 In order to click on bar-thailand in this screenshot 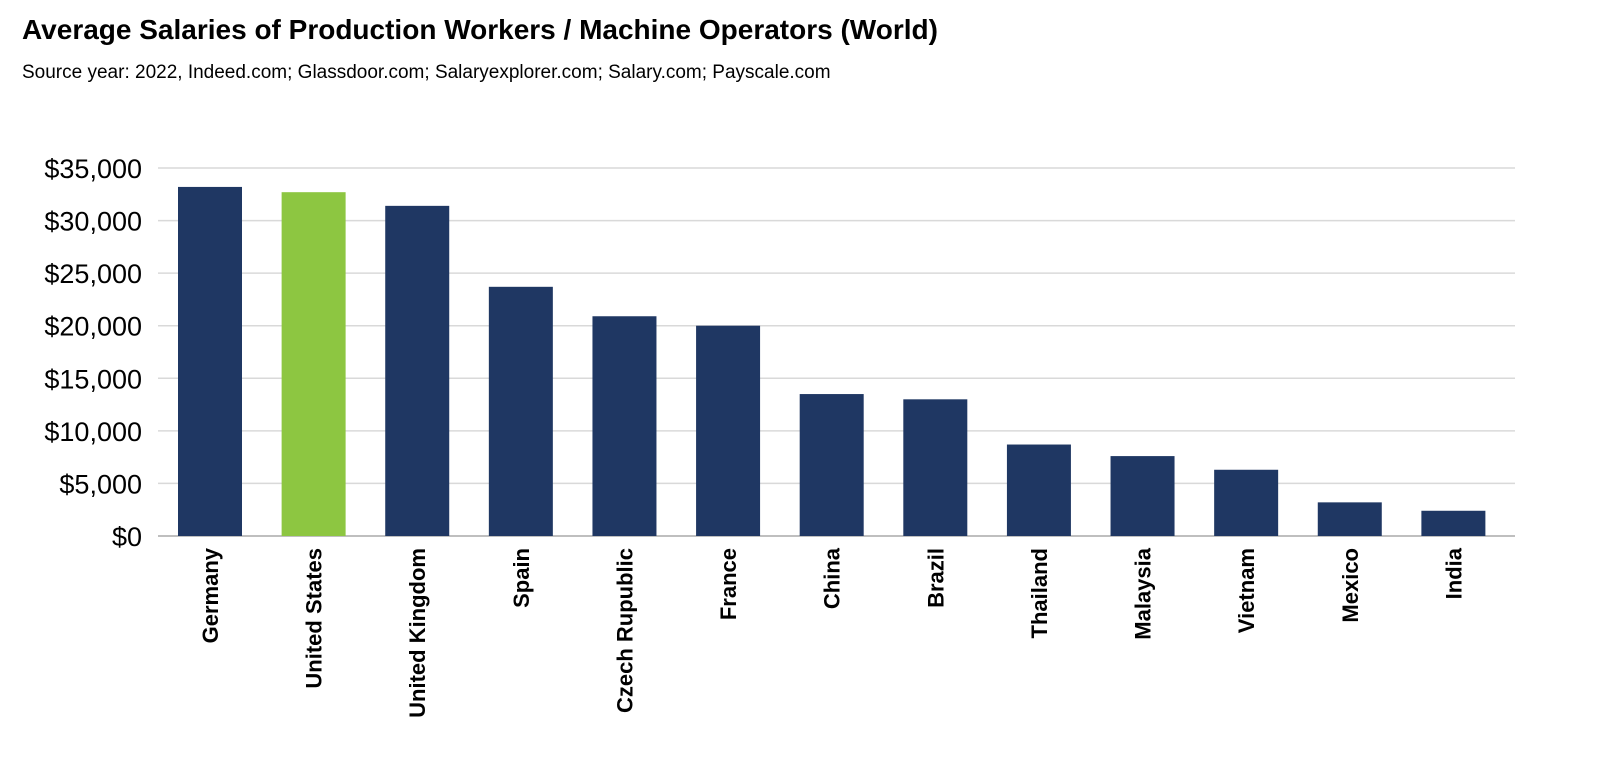, I will do `click(1038, 490)`.